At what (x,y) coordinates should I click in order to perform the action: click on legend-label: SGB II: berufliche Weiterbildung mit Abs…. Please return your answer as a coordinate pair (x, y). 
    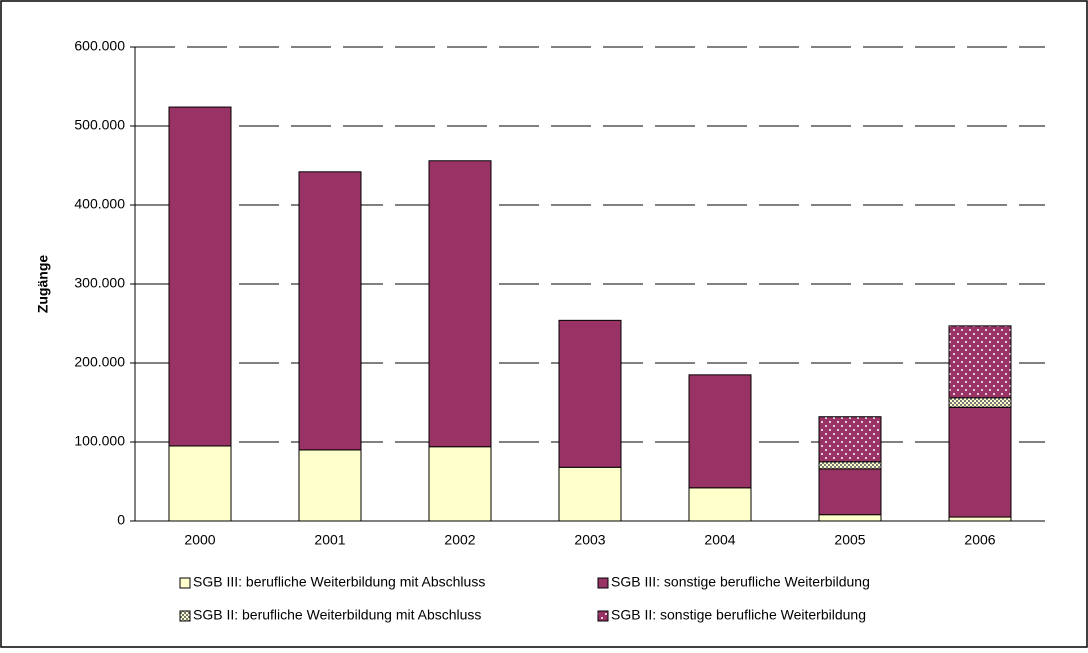
    Looking at the image, I should click on (337, 615).